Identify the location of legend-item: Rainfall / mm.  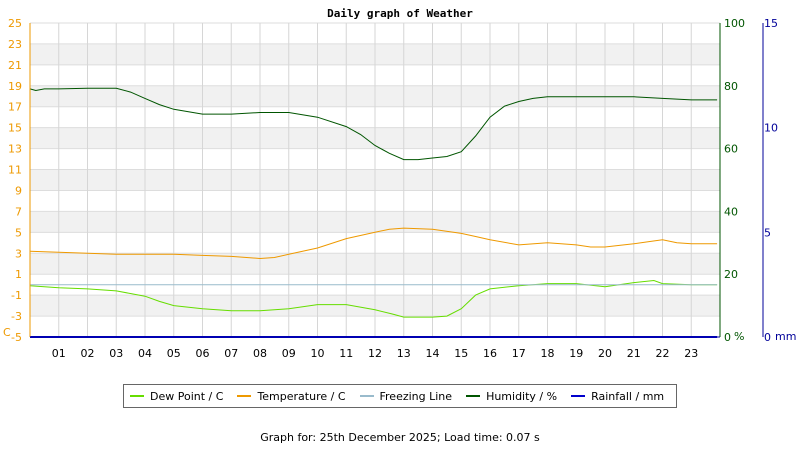
(617, 396).